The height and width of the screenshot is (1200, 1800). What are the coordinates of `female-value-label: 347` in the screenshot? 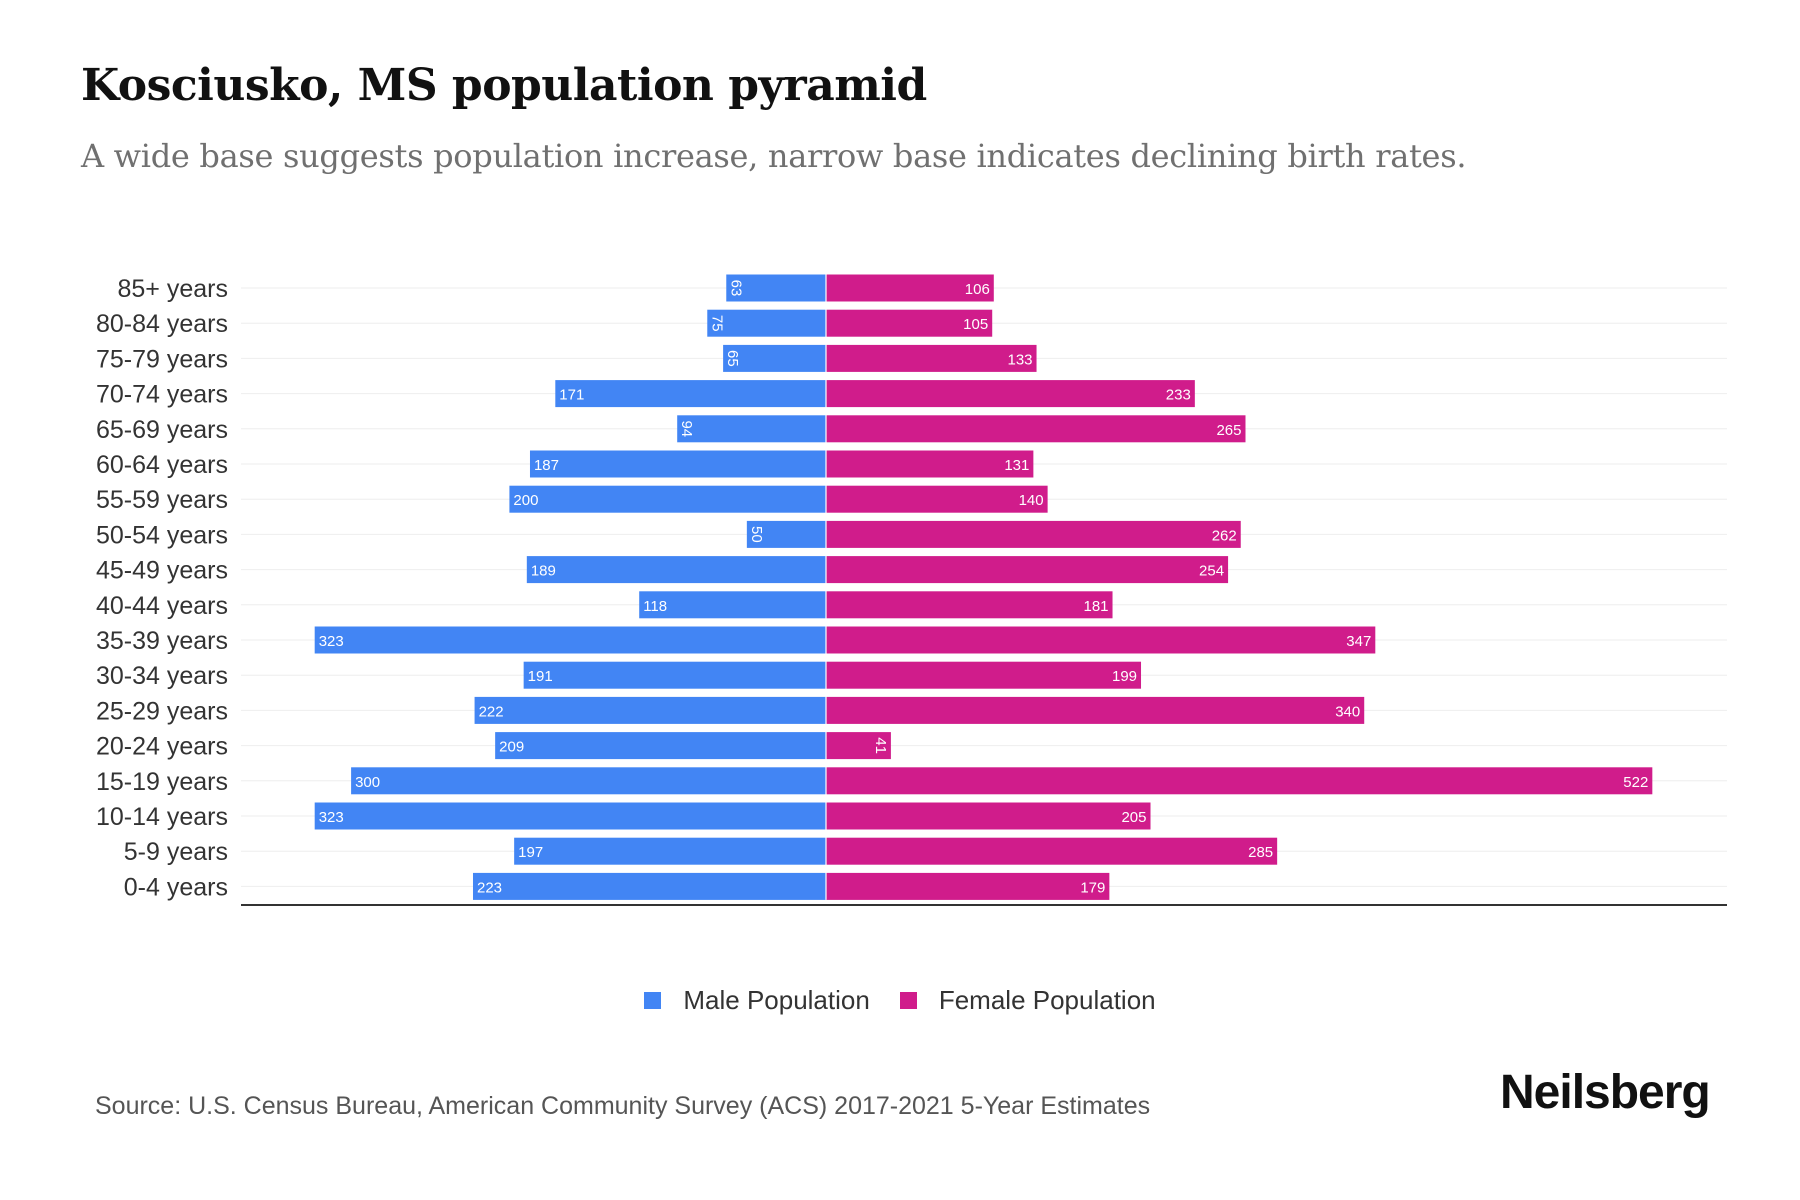 It's located at (1358, 641).